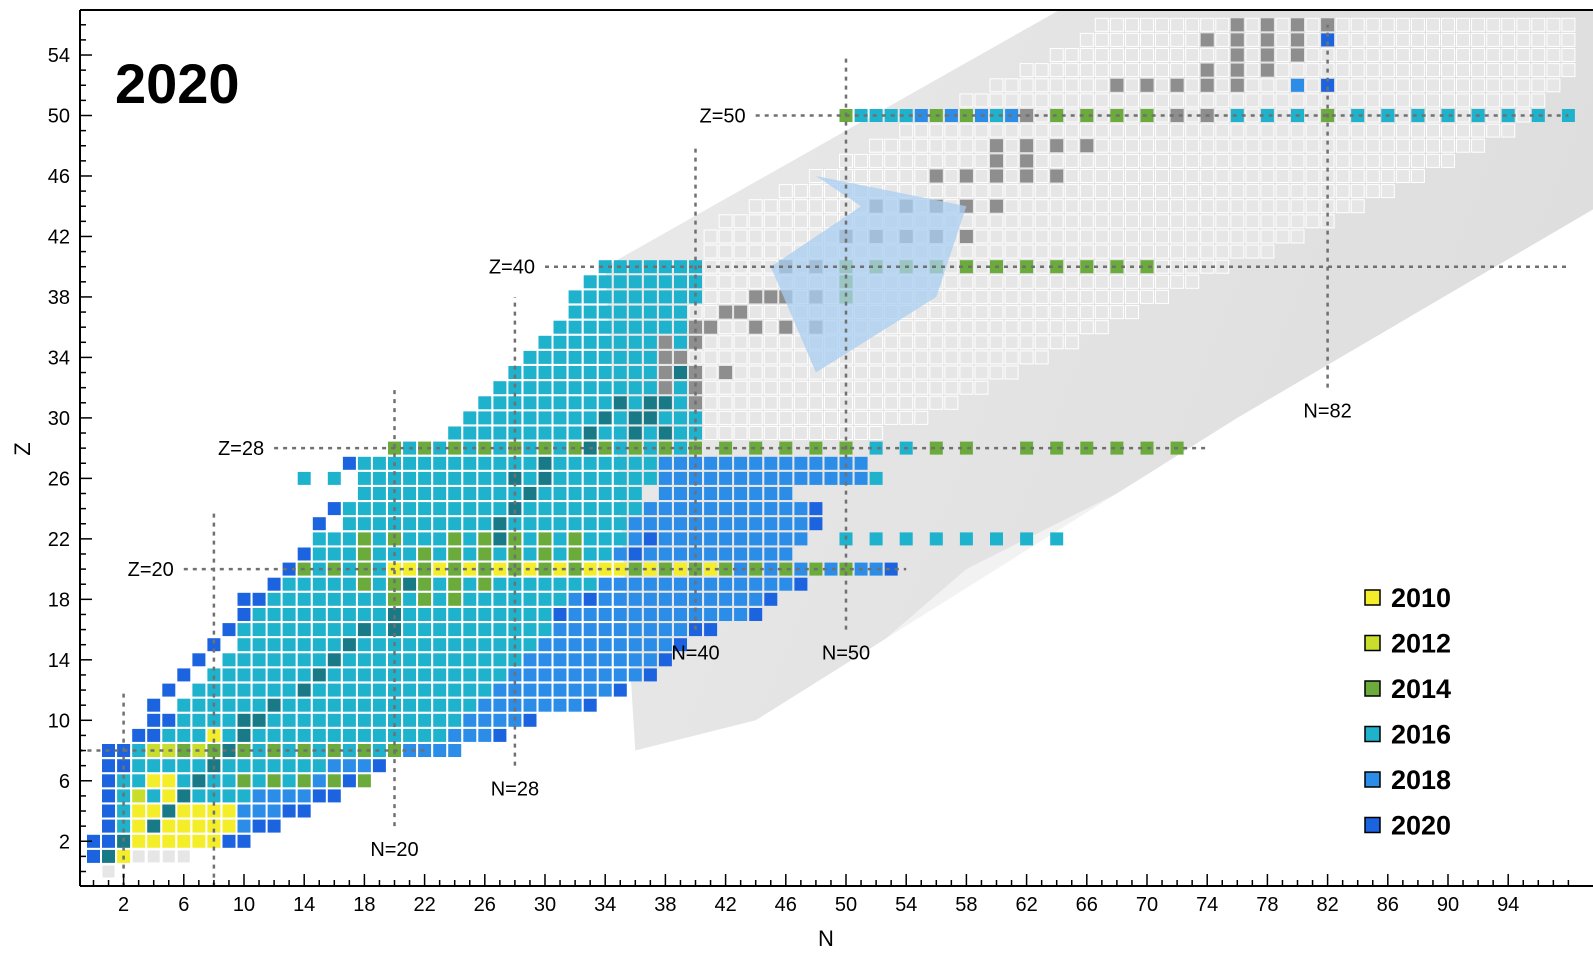  I want to click on x-axis-label: N, so click(826, 938).